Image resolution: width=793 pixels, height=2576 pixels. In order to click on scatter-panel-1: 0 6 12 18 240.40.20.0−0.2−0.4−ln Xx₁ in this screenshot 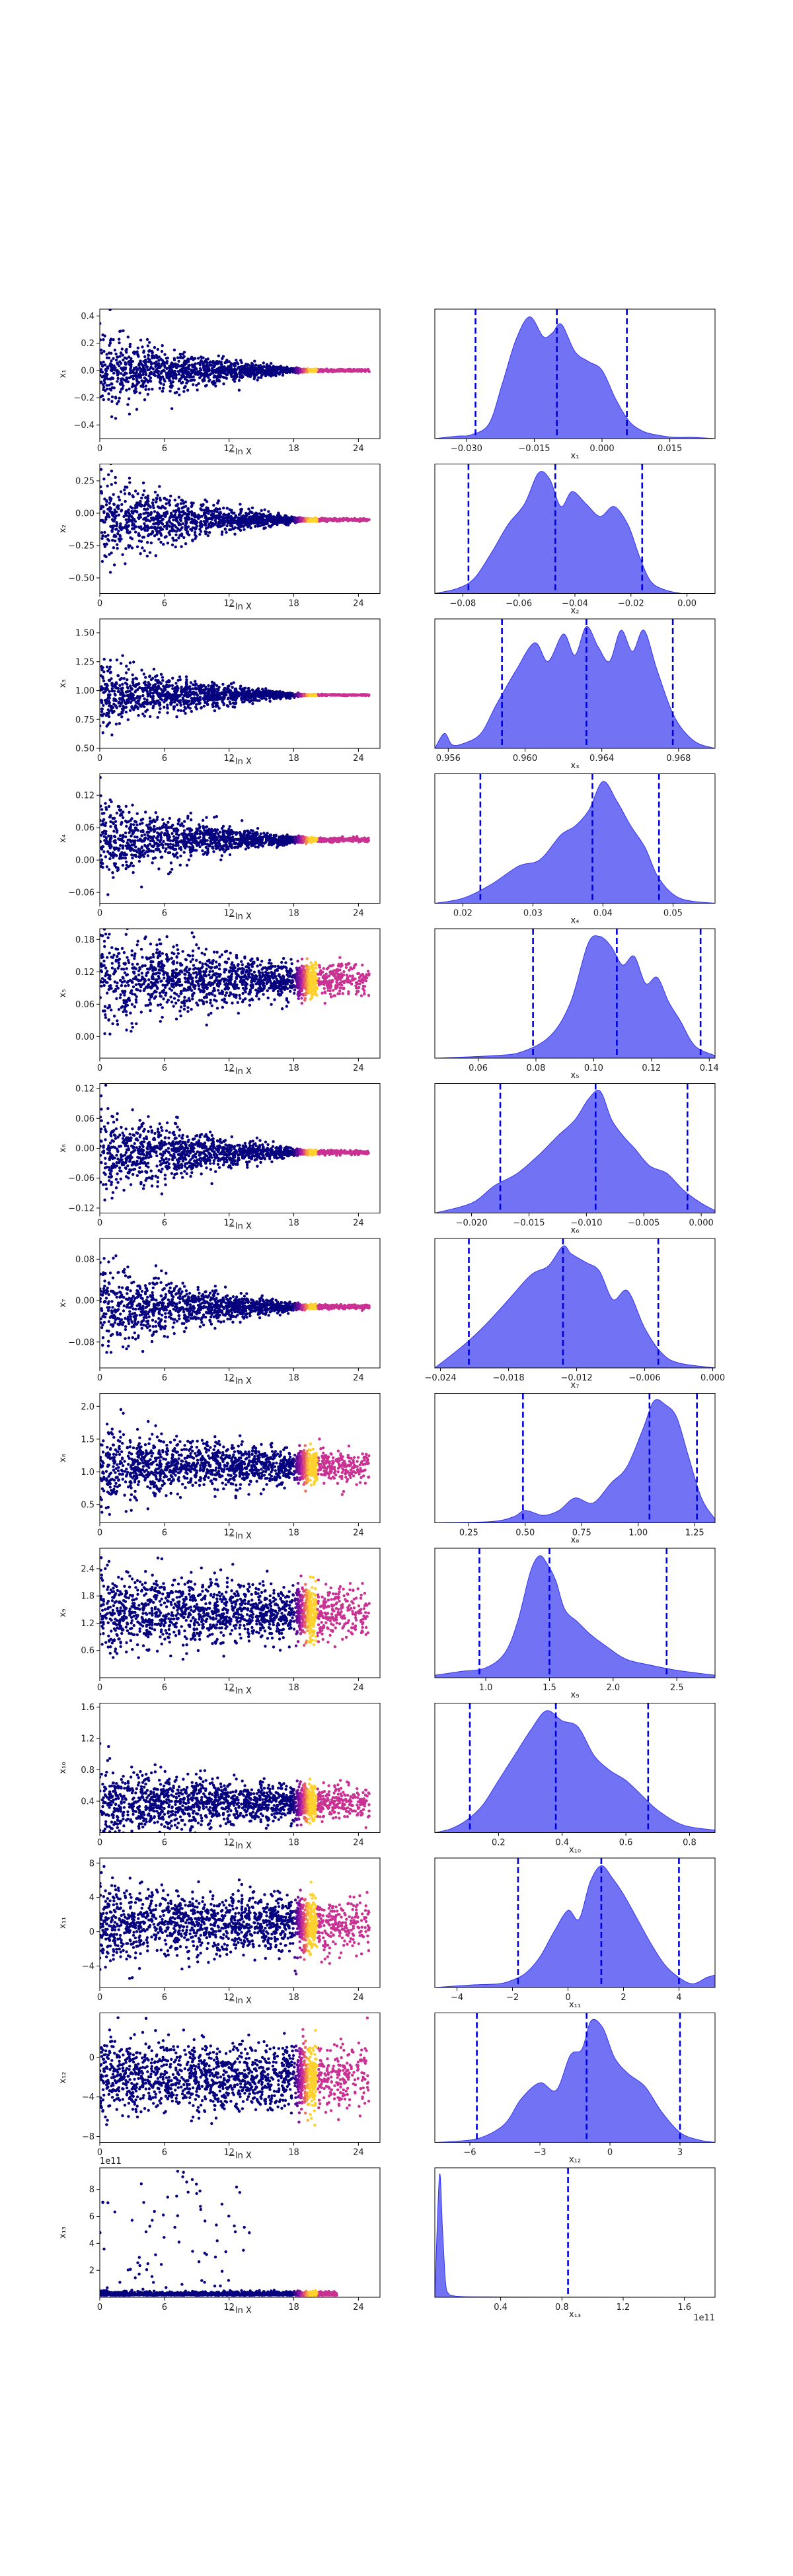, I will do `click(220, 383)`.